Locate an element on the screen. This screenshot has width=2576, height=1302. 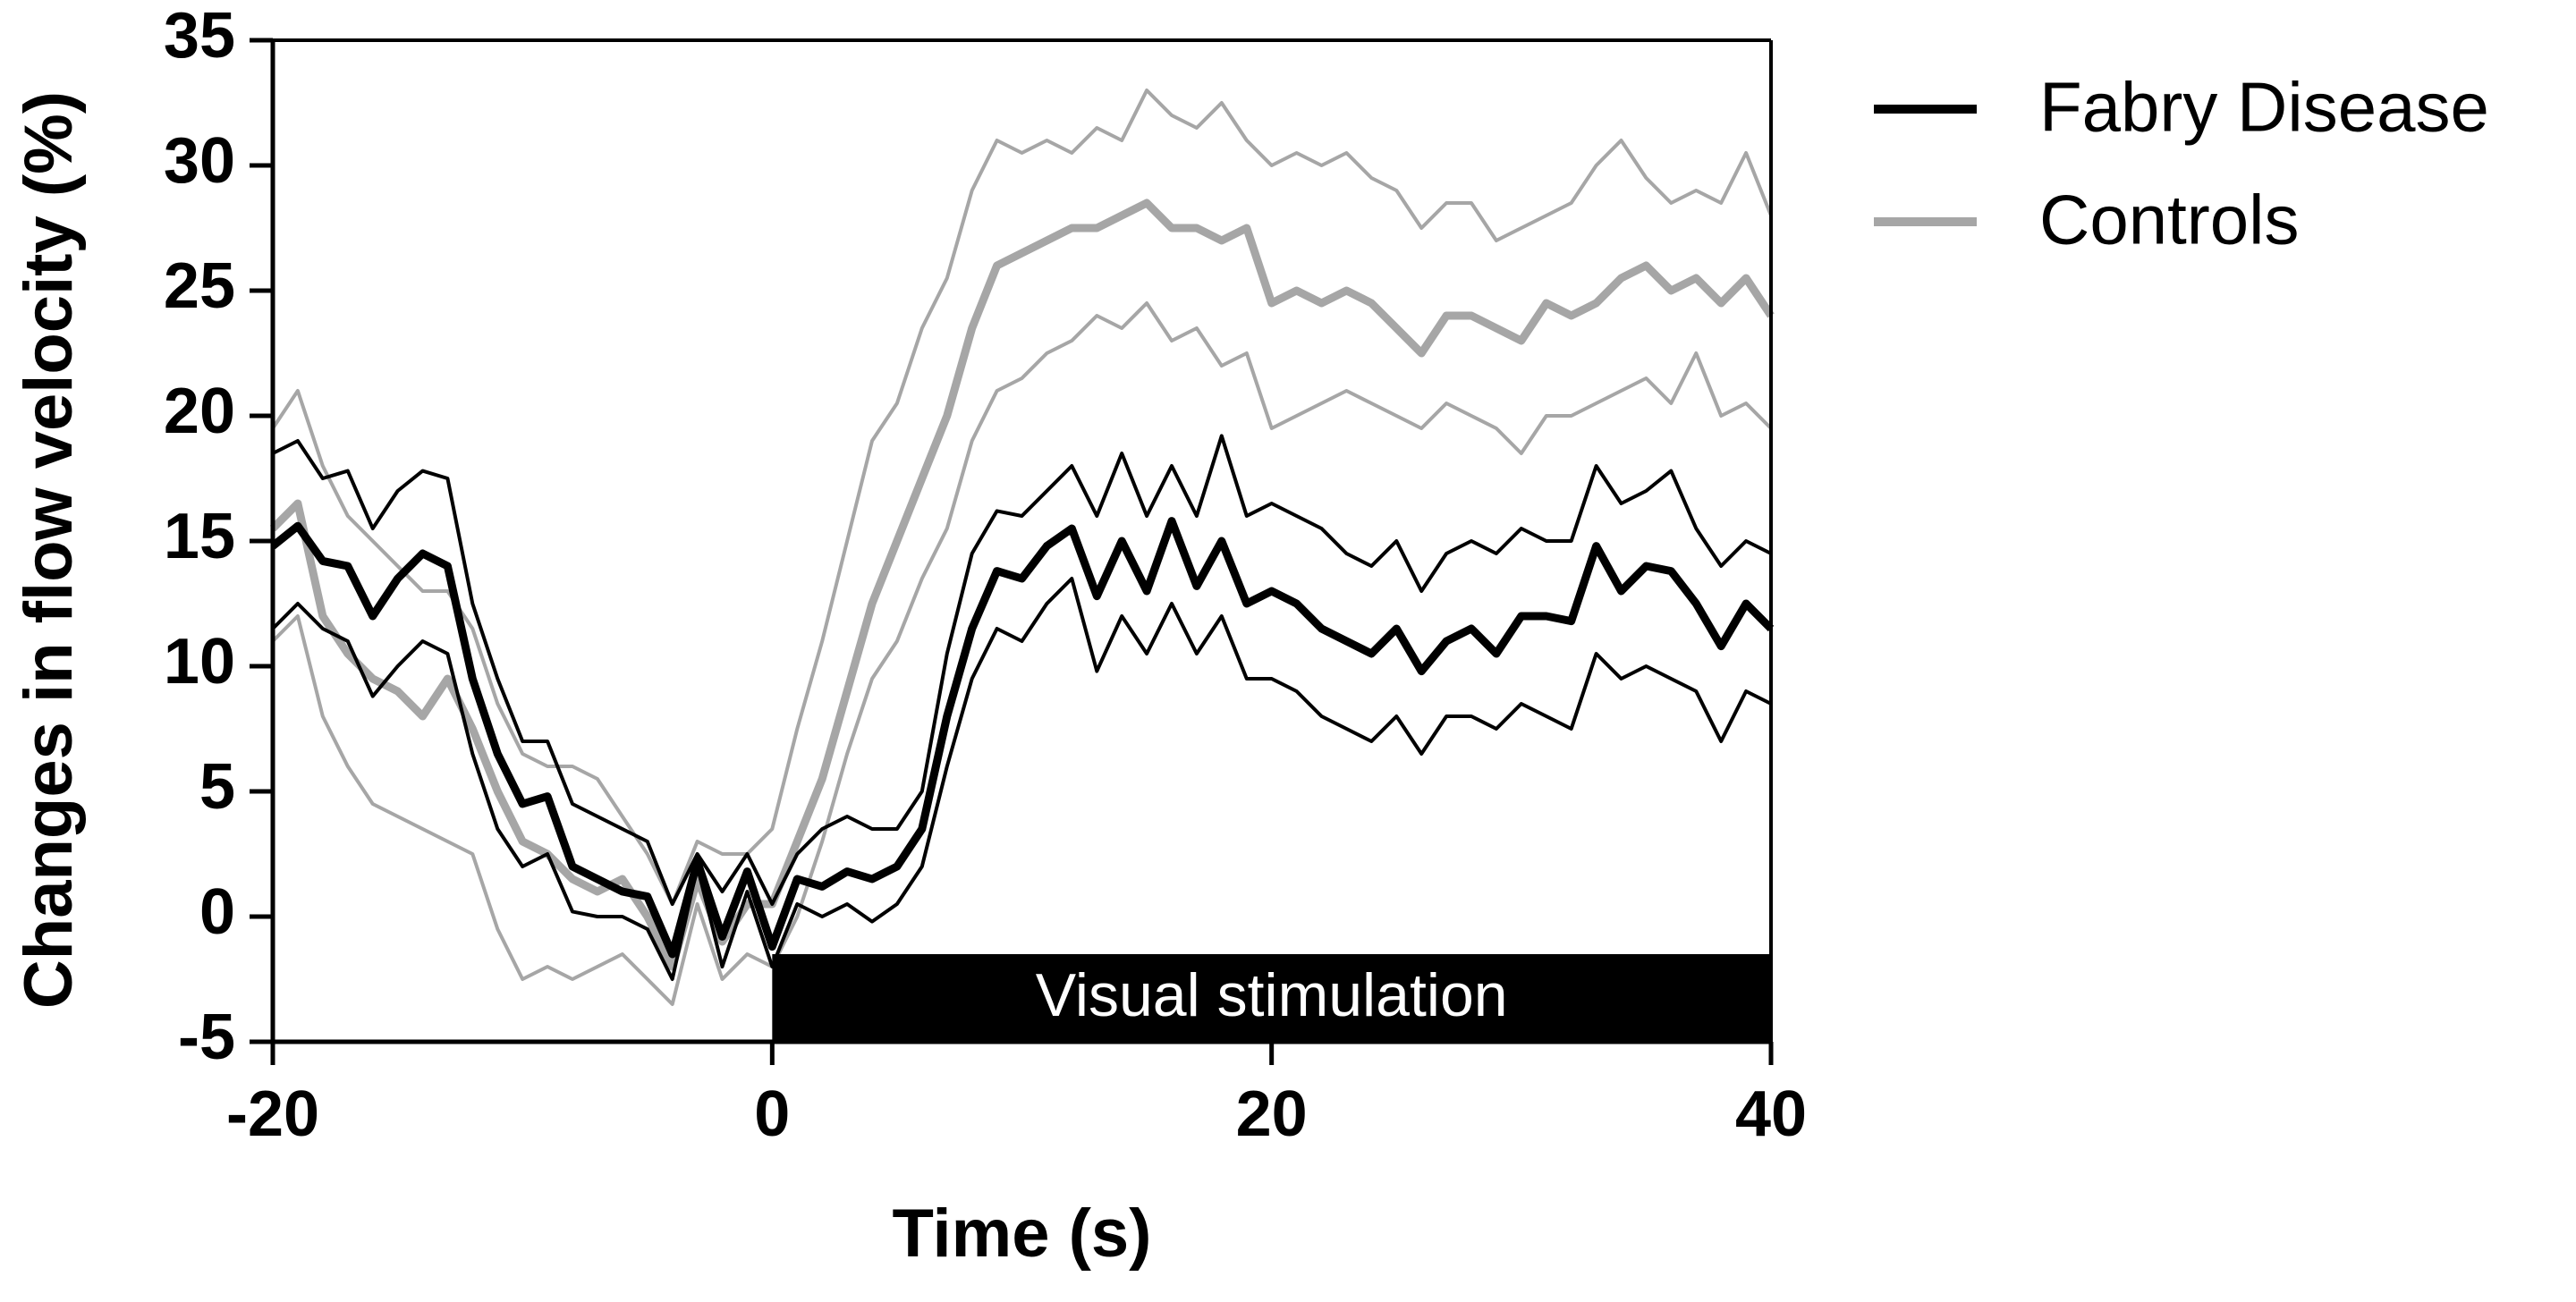
visual-stimulation-bar is located at coordinates (1272, 998).